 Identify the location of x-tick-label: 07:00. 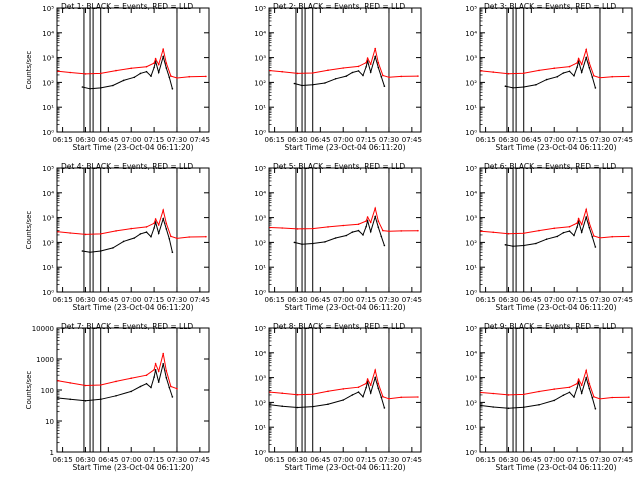
(343, 460).